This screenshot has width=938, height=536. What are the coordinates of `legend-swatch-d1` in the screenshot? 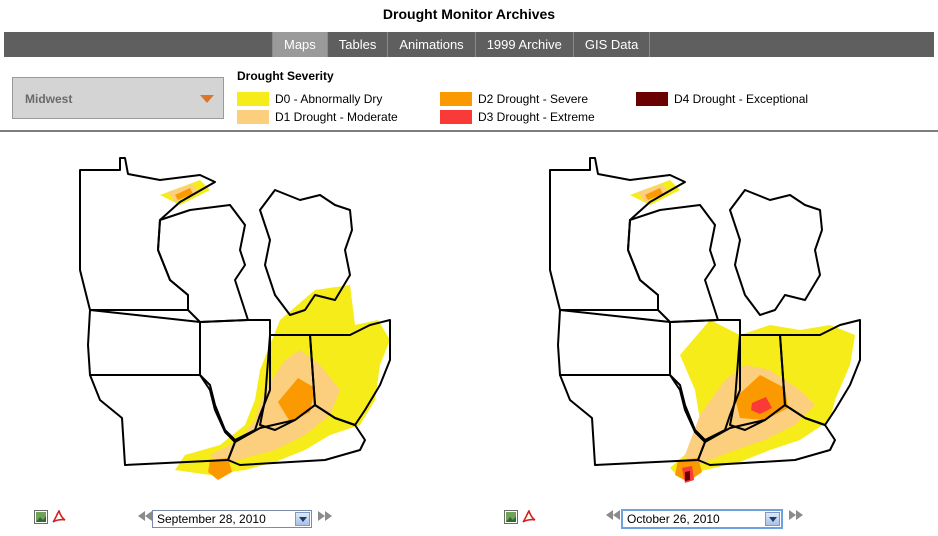 It's located at (253, 117).